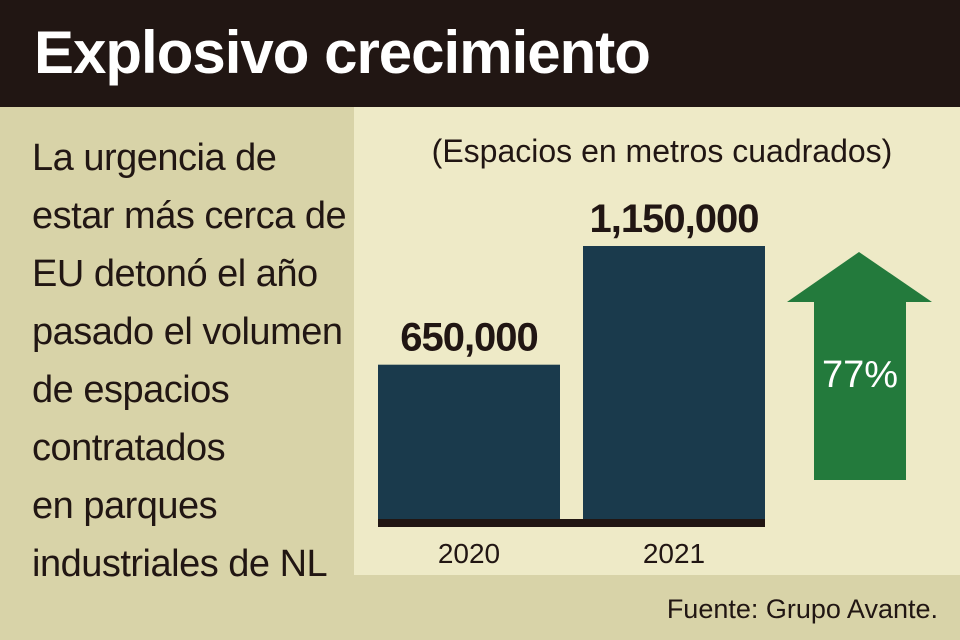 The height and width of the screenshot is (640, 960). Describe the element at coordinates (662, 151) in the screenshot. I see `chart-subtitle: (Espacios en metros cuadrados)` at that location.